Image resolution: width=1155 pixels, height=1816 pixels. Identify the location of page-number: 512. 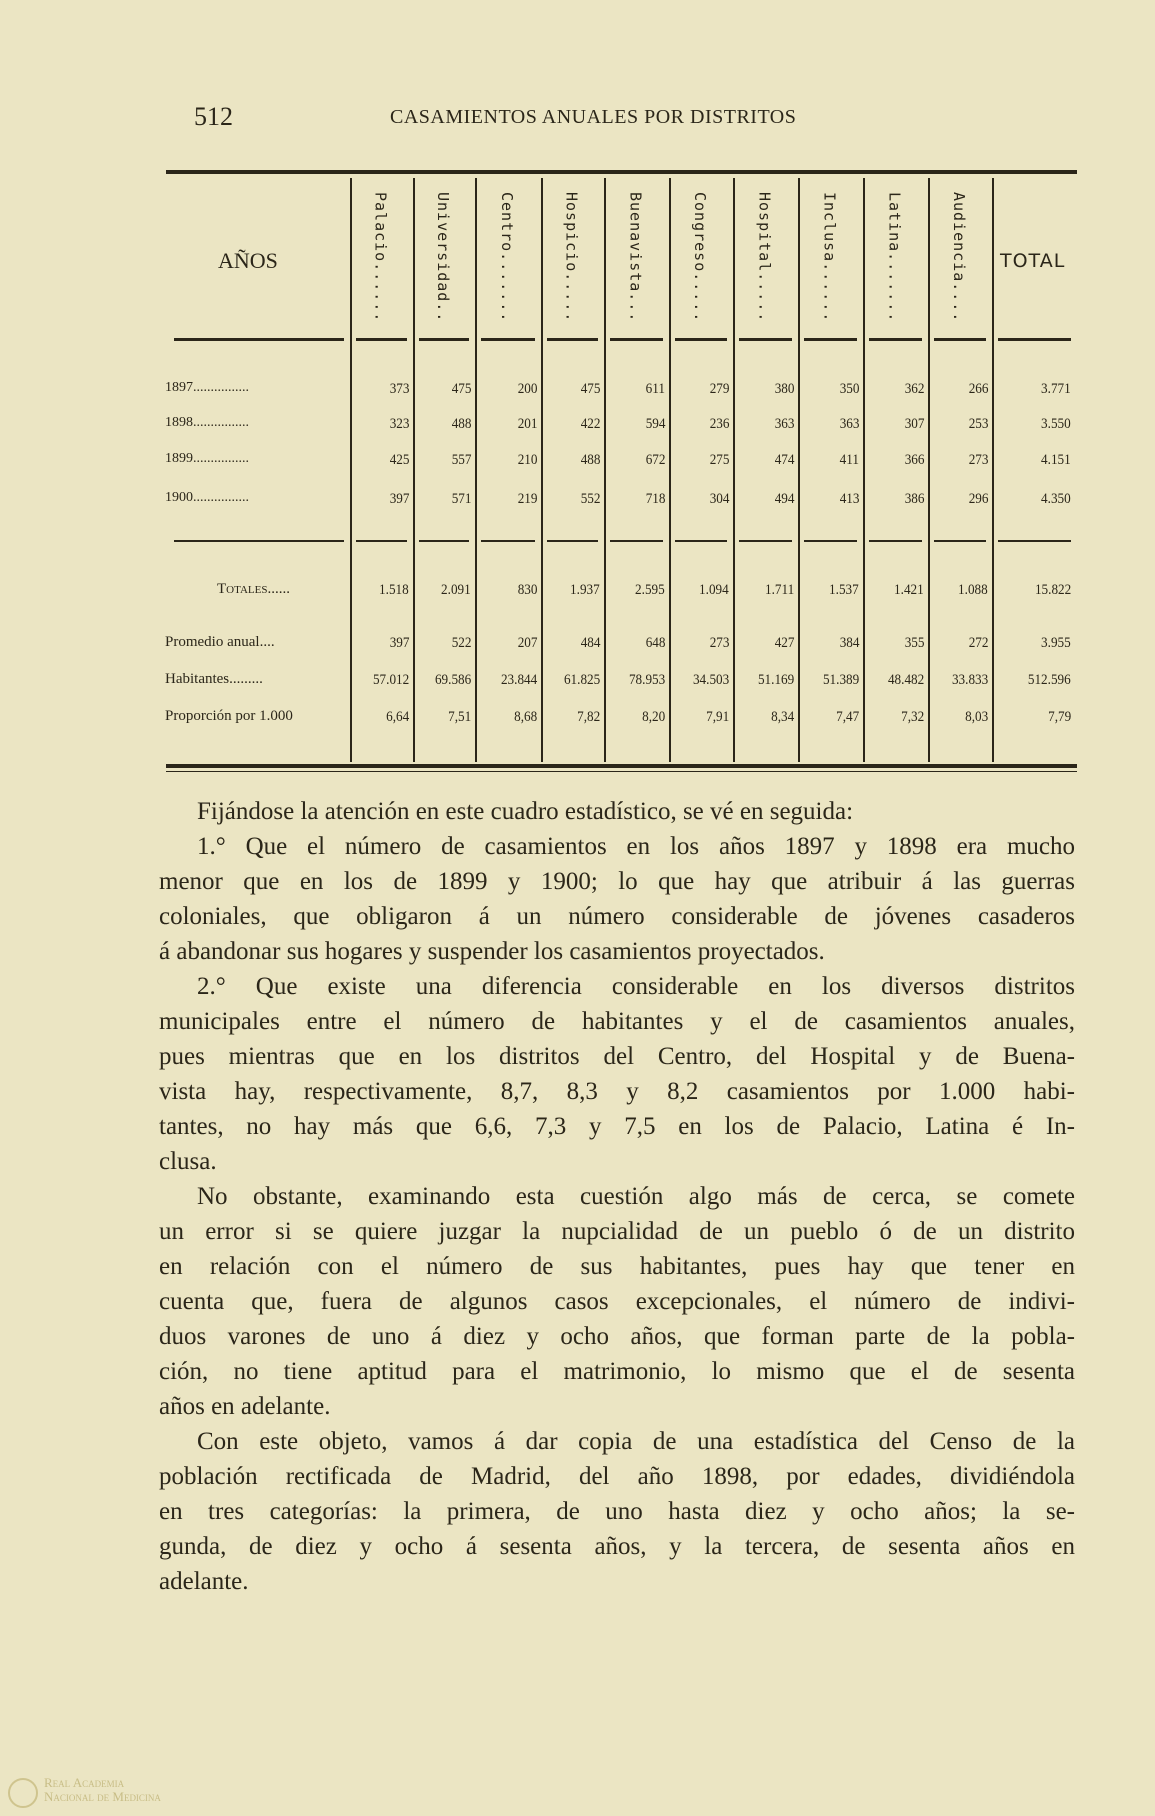
(213, 116).